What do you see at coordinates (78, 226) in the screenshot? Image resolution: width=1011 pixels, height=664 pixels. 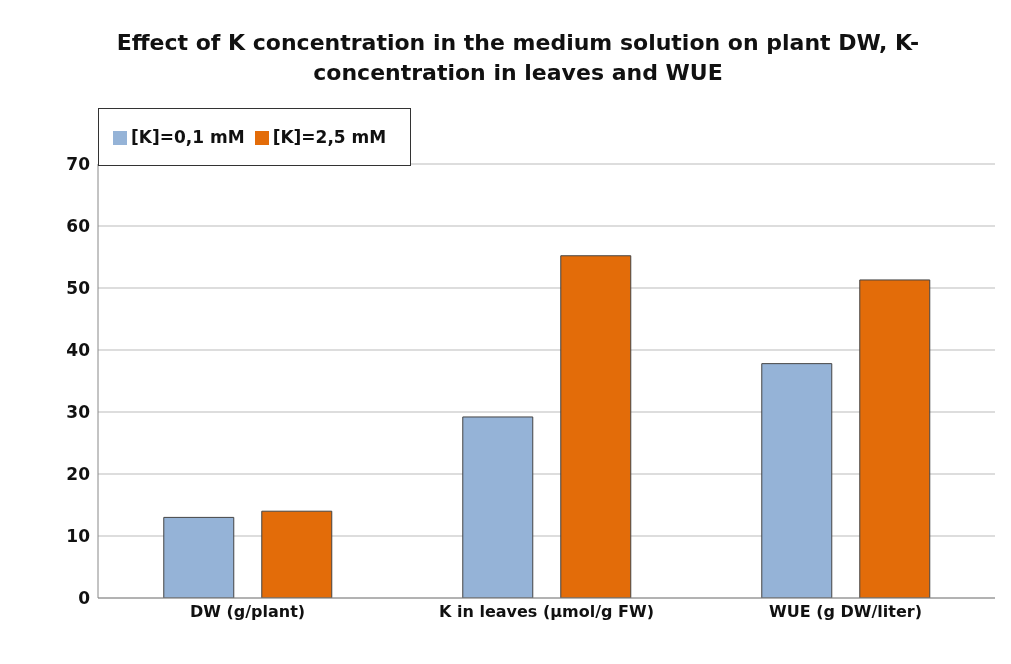 I see `y-tick-label: 60` at bounding box center [78, 226].